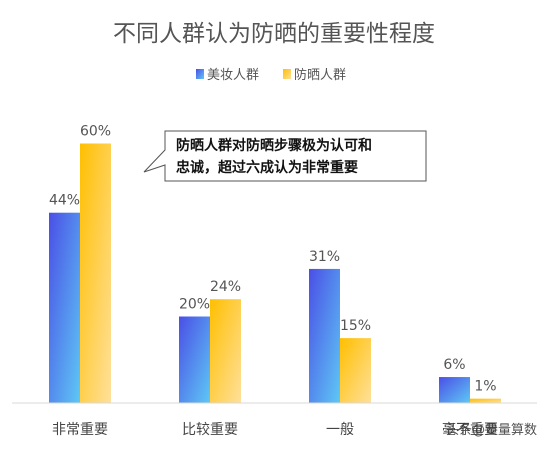 The height and width of the screenshot is (449, 549). What do you see at coordinates (210, 430) in the screenshot?
I see `x-tick-label-2: 比较重要` at bounding box center [210, 430].